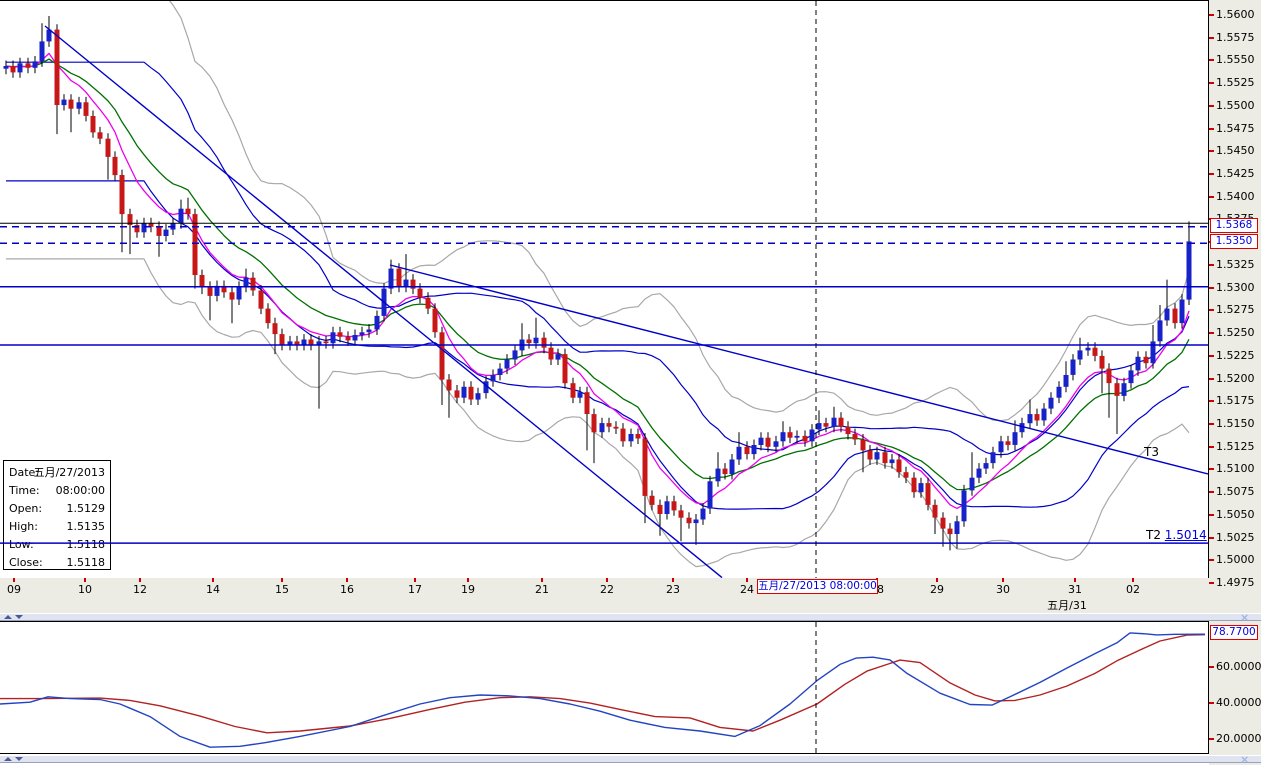  I want to click on date-axis-label: 02, so click(1133, 589).